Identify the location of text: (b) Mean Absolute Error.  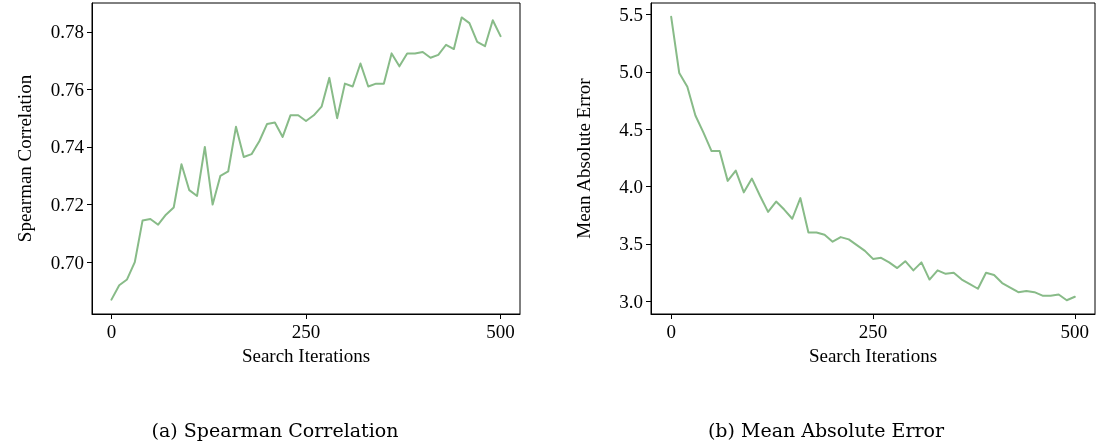
(826, 429).